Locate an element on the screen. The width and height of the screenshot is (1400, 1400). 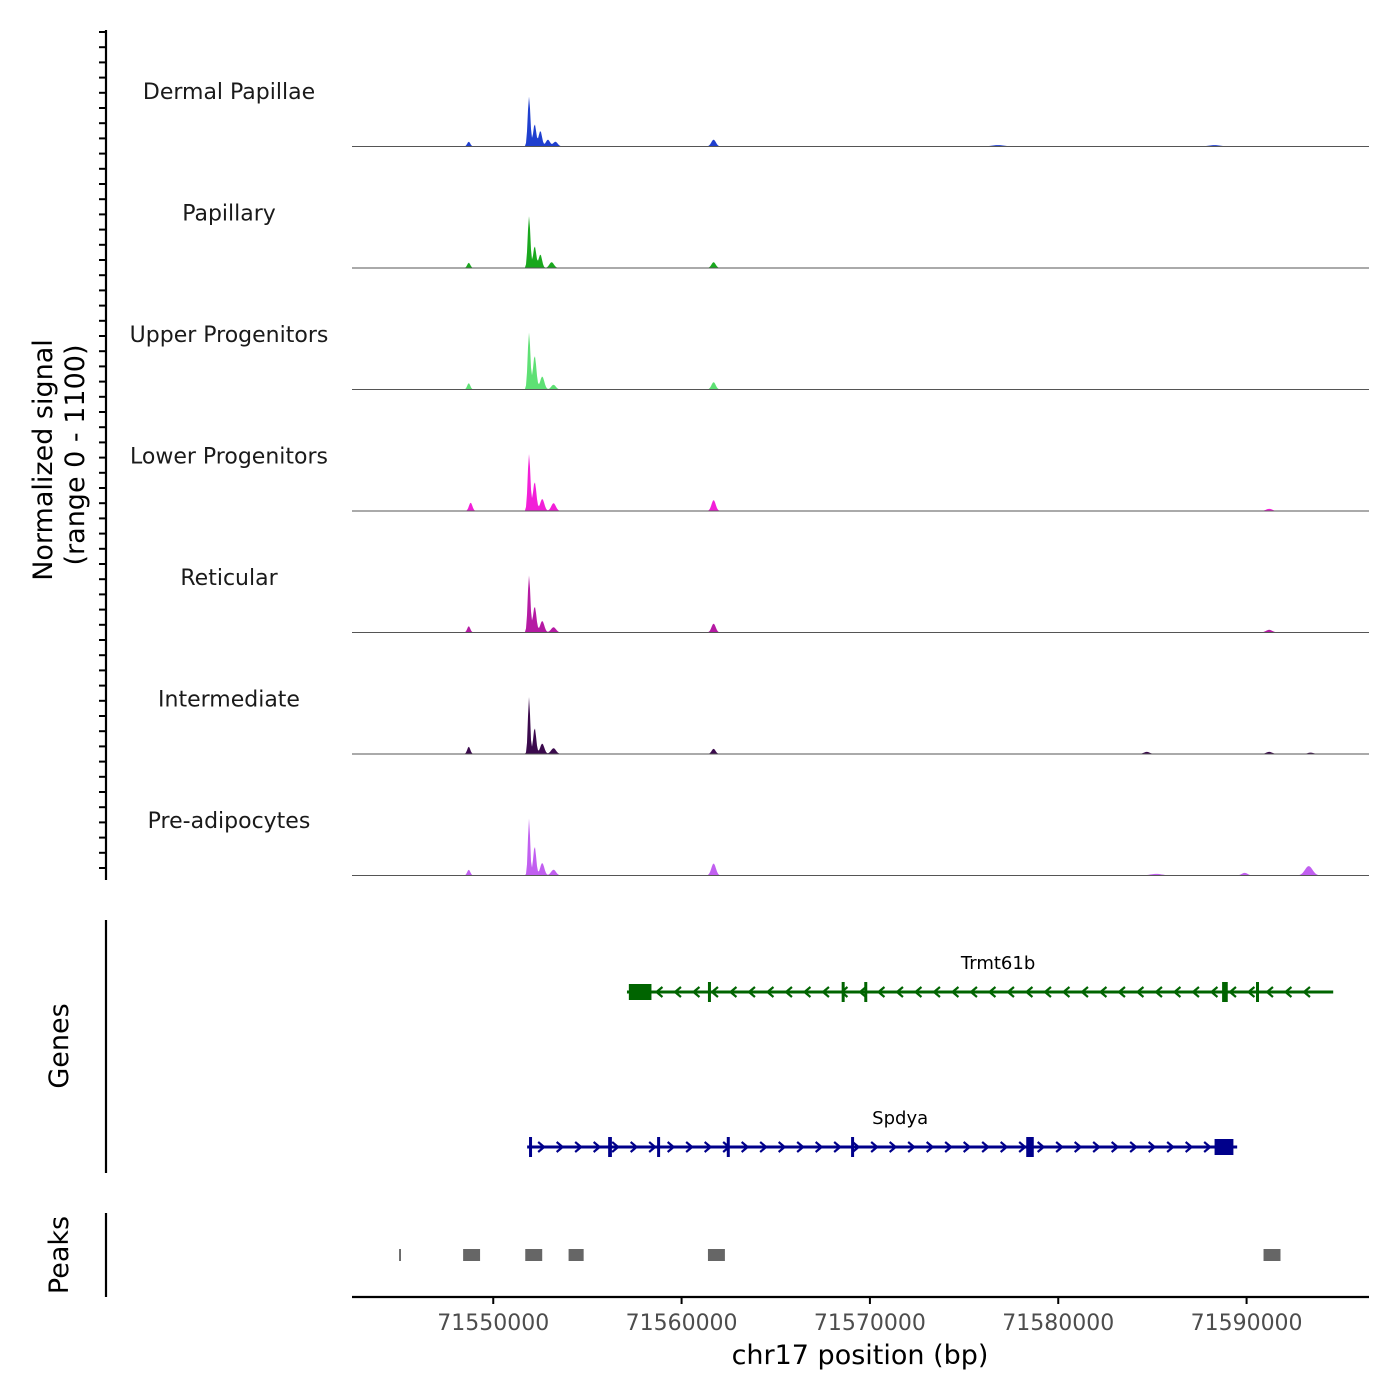
x-axis-title: chr17 position (bp) is located at coordinates (860, 1355).